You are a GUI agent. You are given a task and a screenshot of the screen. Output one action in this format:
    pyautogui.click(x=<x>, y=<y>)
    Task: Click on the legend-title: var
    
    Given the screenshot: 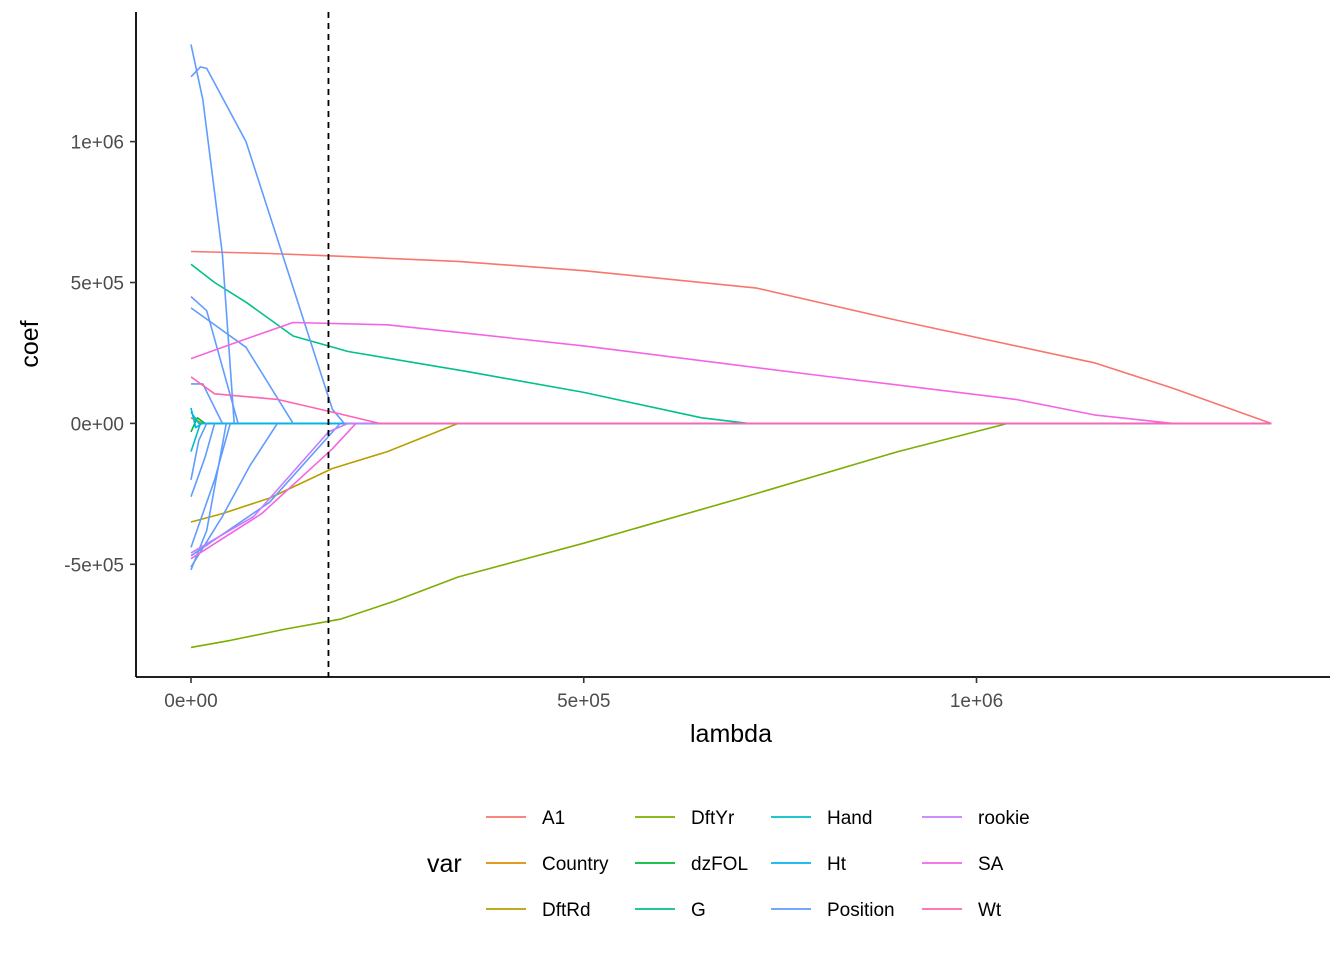 What is the action you would take?
    pyautogui.click(x=444, y=864)
    